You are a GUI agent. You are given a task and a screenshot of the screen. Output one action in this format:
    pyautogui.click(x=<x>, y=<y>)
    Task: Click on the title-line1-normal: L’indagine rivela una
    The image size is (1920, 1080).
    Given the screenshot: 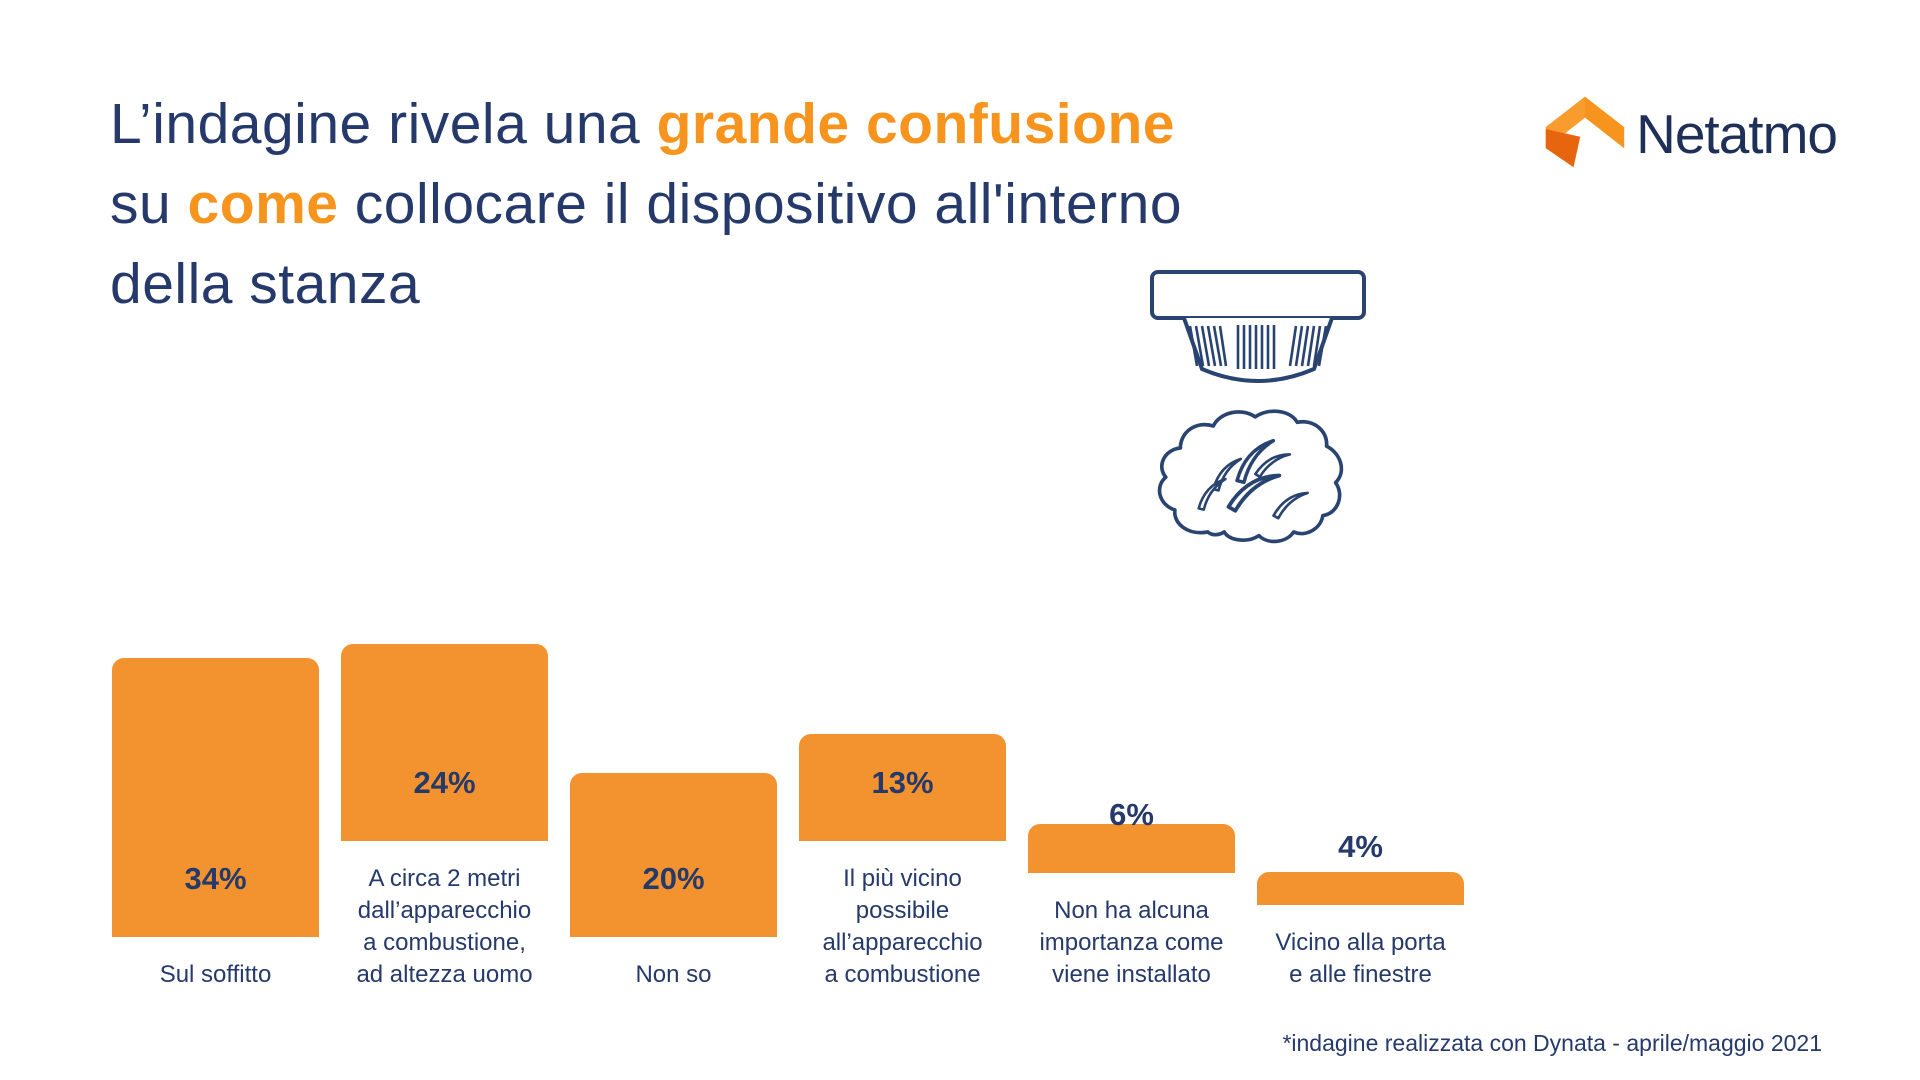 What is the action you would take?
    pyautogui.click(x=383, y=124)
    